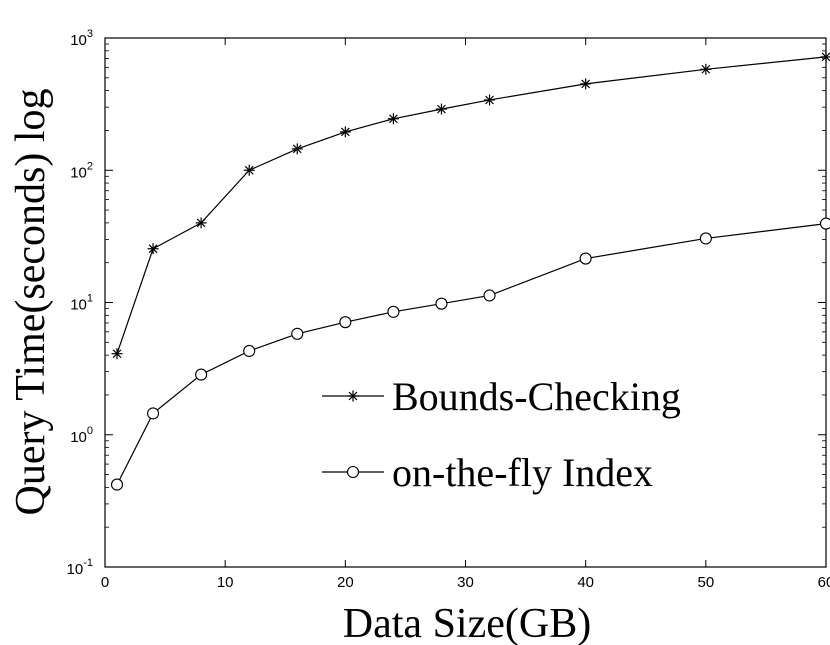 This screenshot has height=645, width=830. I want to click on y-tick-label: 10¹, so click(81, 303).